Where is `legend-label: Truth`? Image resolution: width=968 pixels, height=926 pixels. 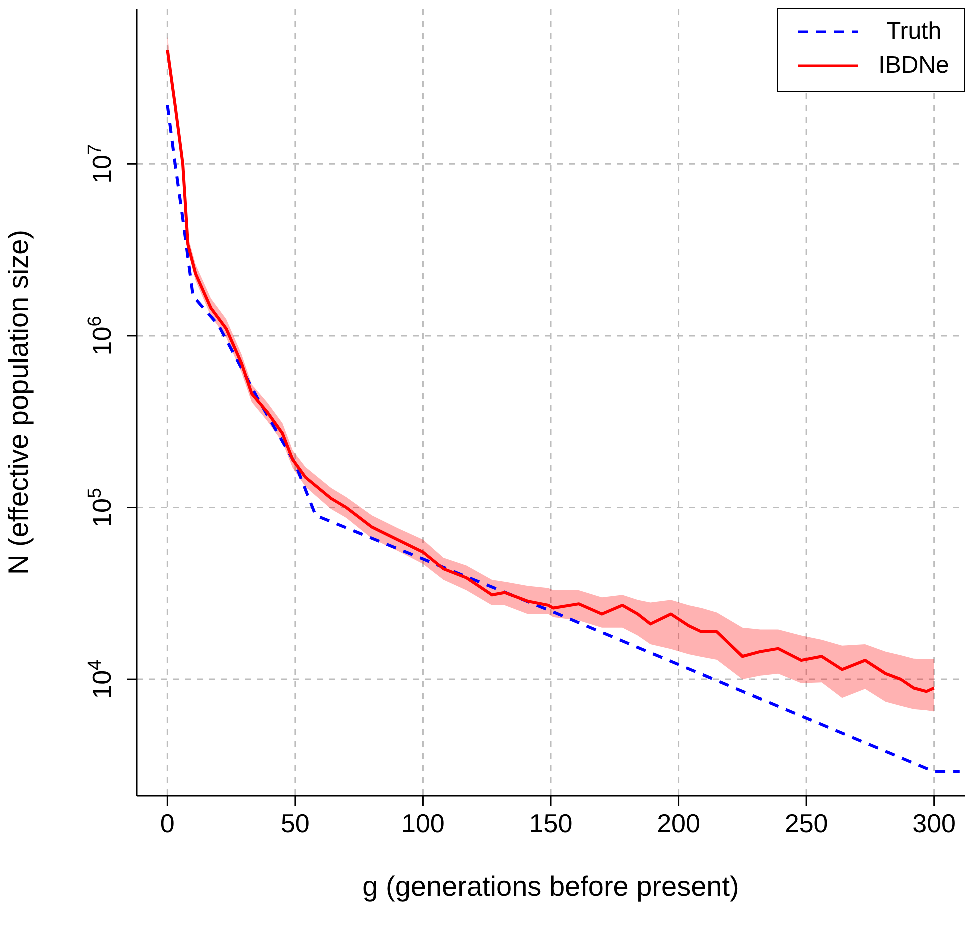 legend-label: Truth is located at coordinates (914, 32).